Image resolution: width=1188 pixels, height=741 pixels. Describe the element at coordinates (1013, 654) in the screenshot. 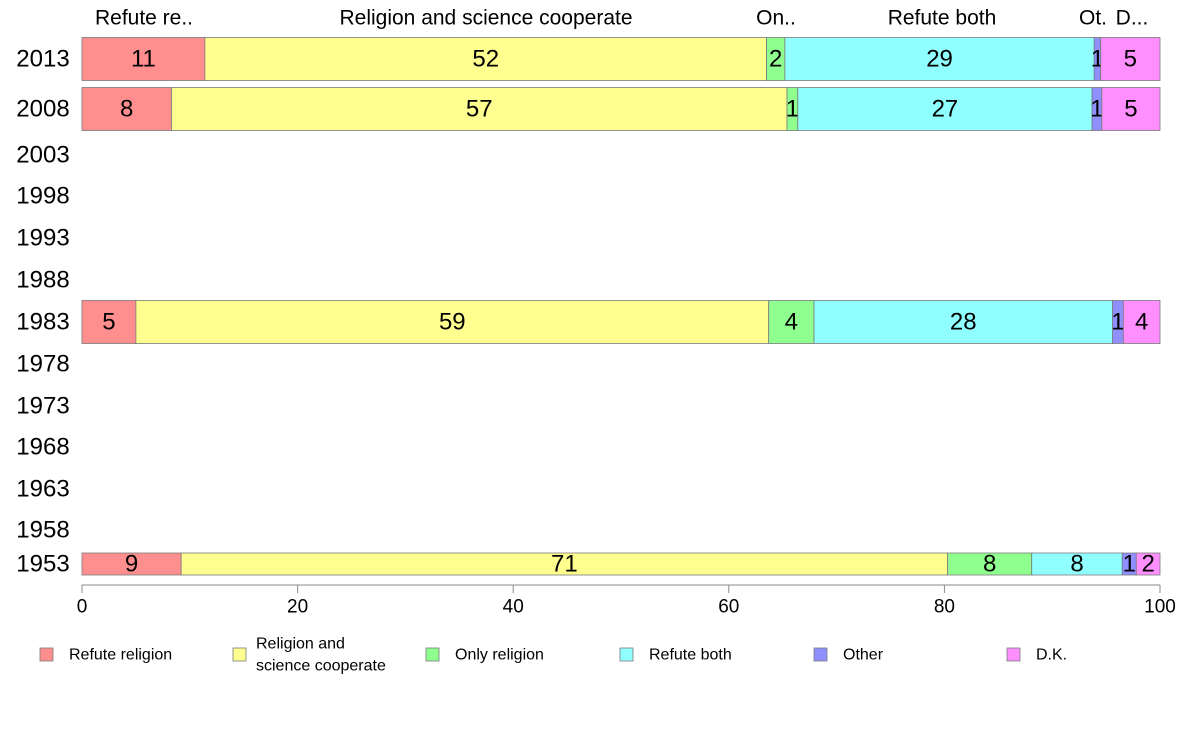

I see `legend-swatch-d-k-` at that location.